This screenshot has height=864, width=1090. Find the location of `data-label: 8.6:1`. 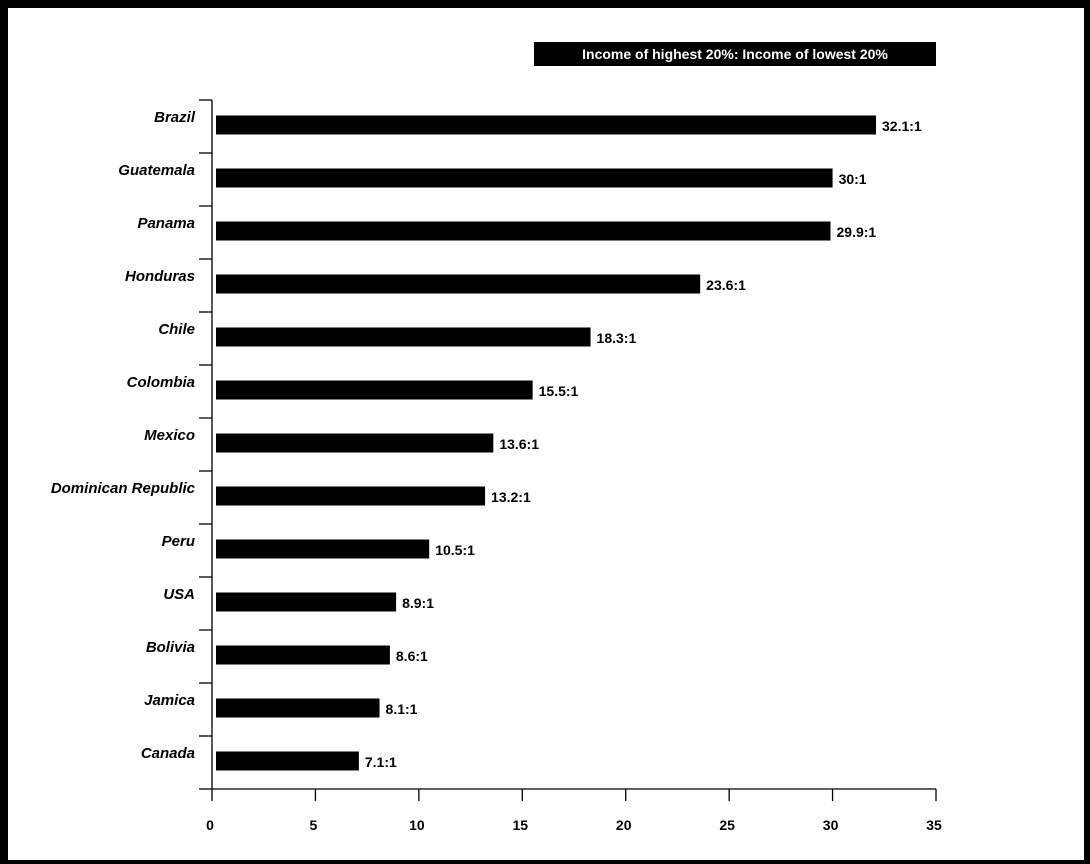

data-label: 8.6:1 is located at coordinates (412, 656).